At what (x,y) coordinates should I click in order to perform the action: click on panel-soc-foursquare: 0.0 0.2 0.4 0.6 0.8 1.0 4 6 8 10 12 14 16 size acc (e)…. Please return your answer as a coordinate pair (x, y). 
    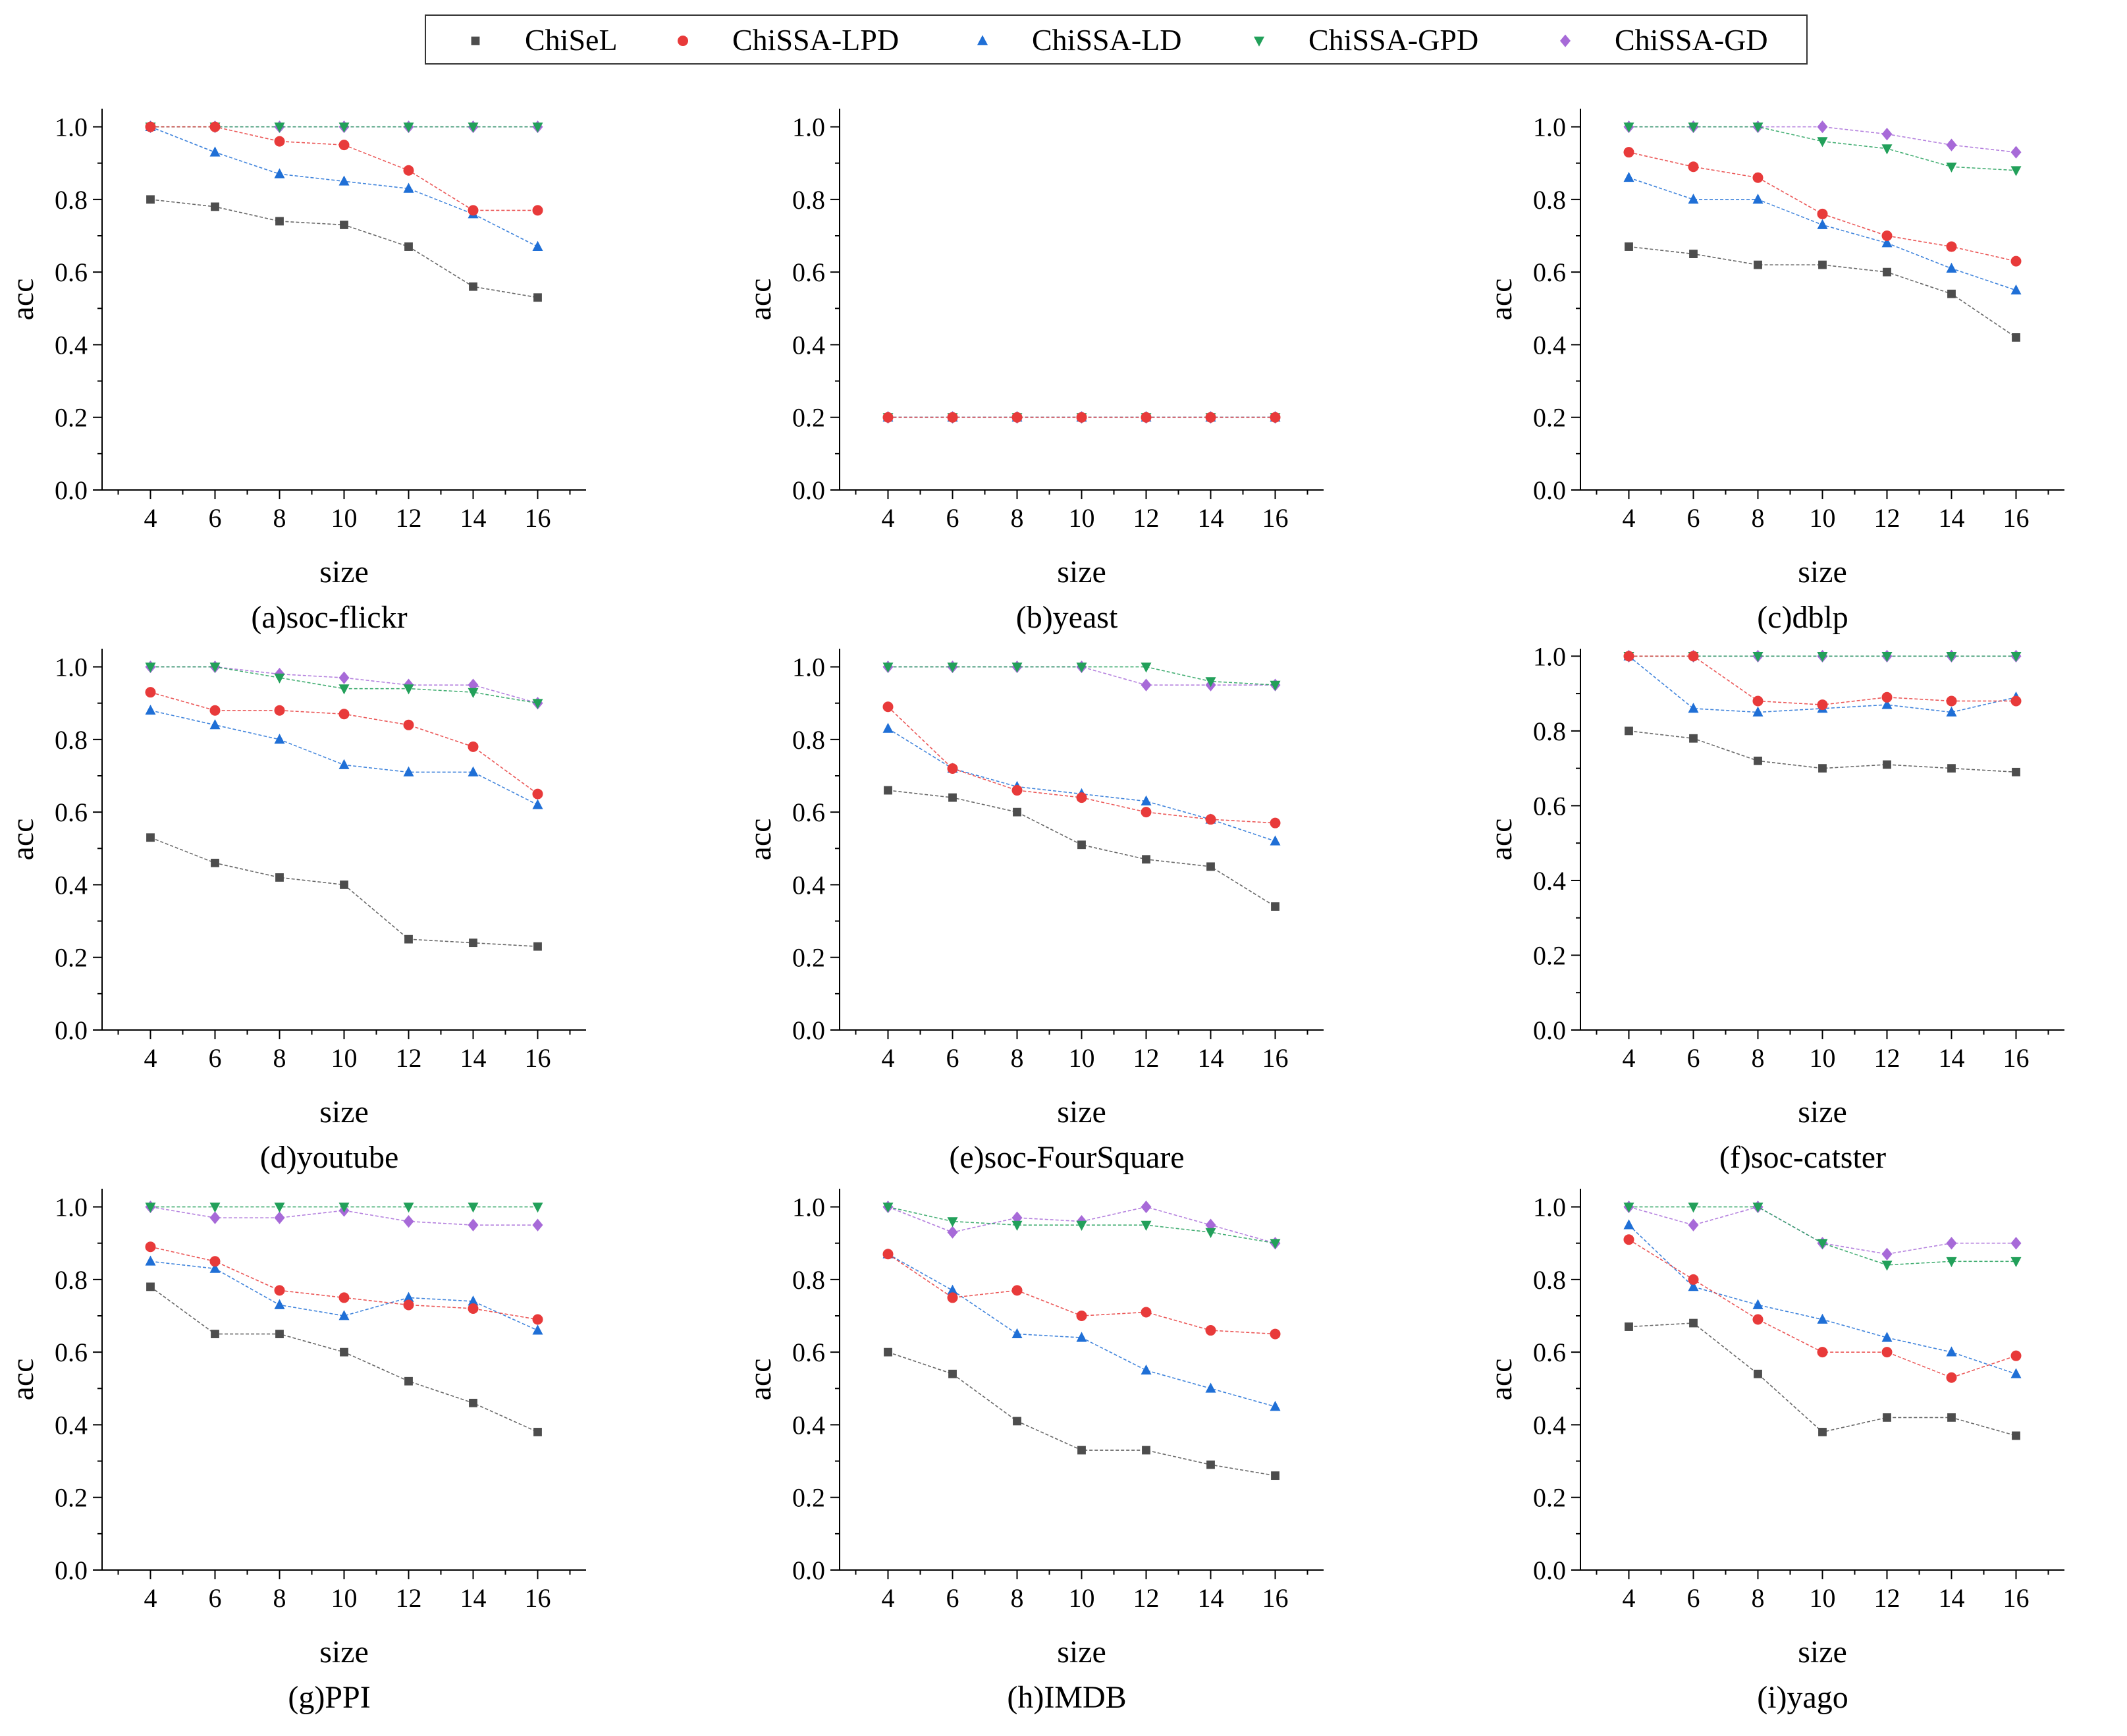
    Looking at the image, I should click on (1067, 912).